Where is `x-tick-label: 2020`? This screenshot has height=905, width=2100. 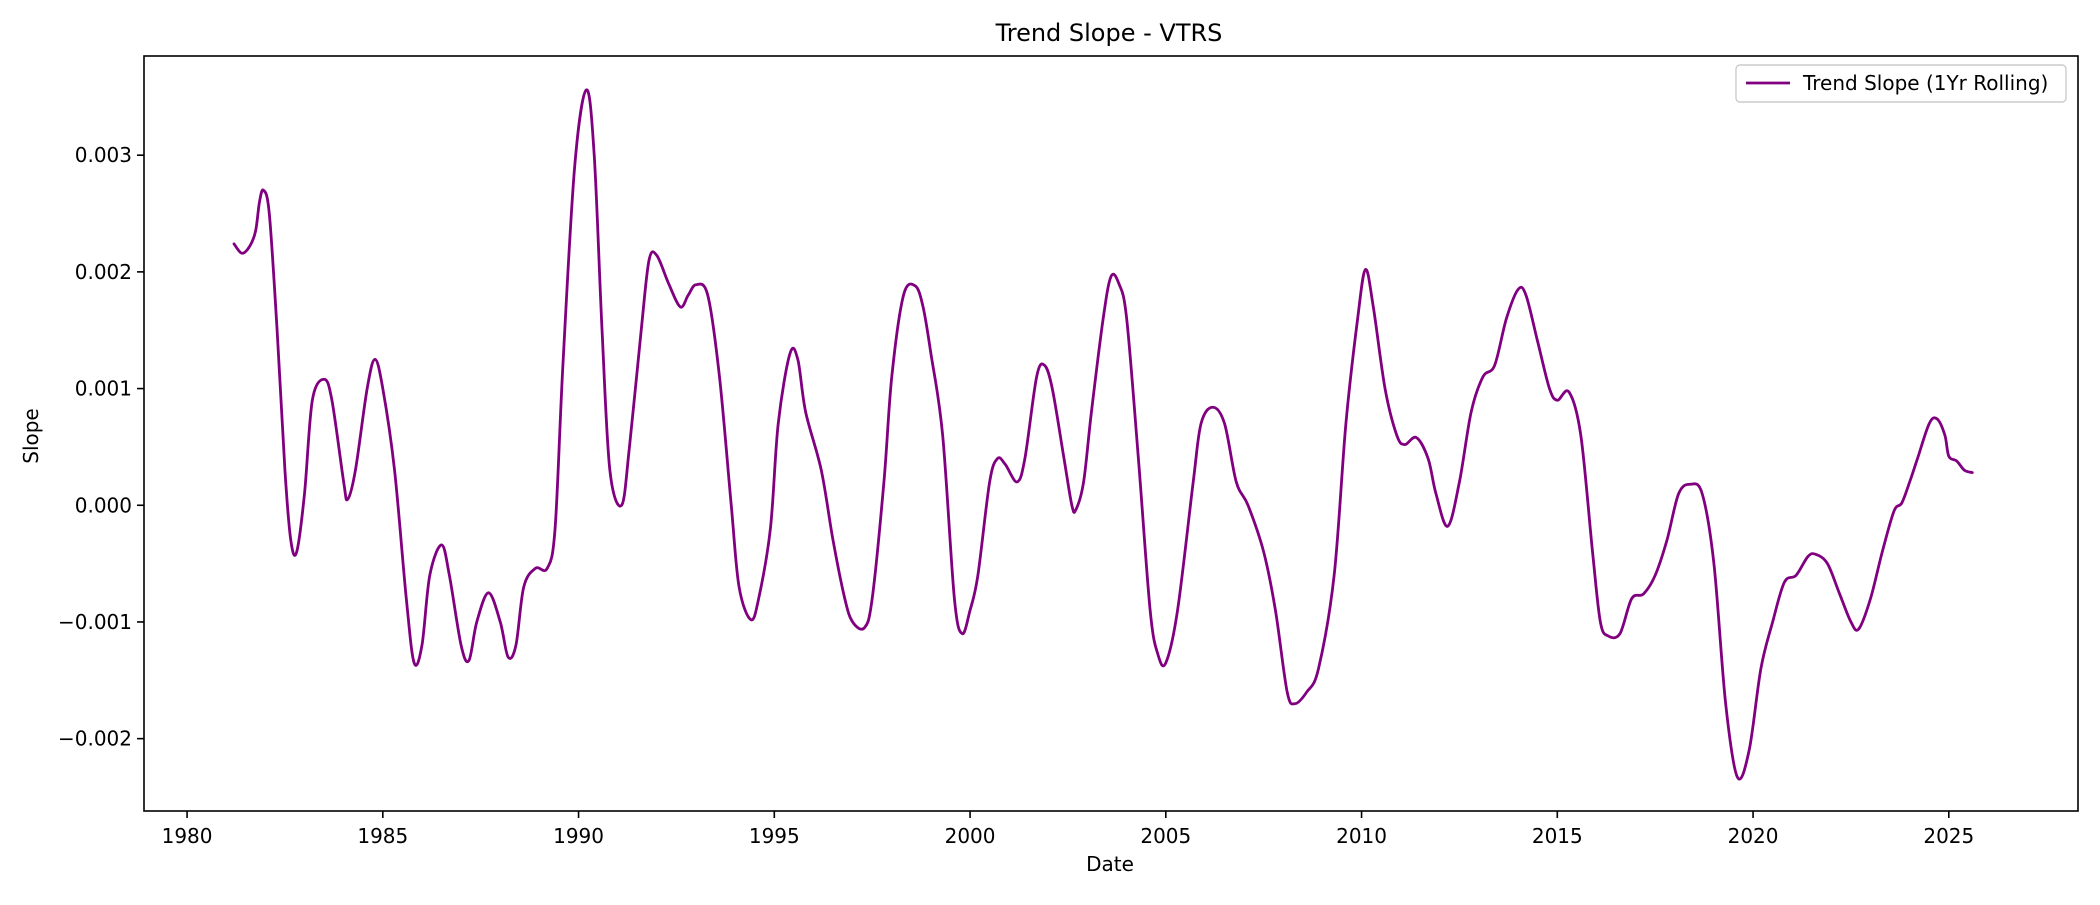 x-tick-label: 2020 is located at coordinates (1753, 836).